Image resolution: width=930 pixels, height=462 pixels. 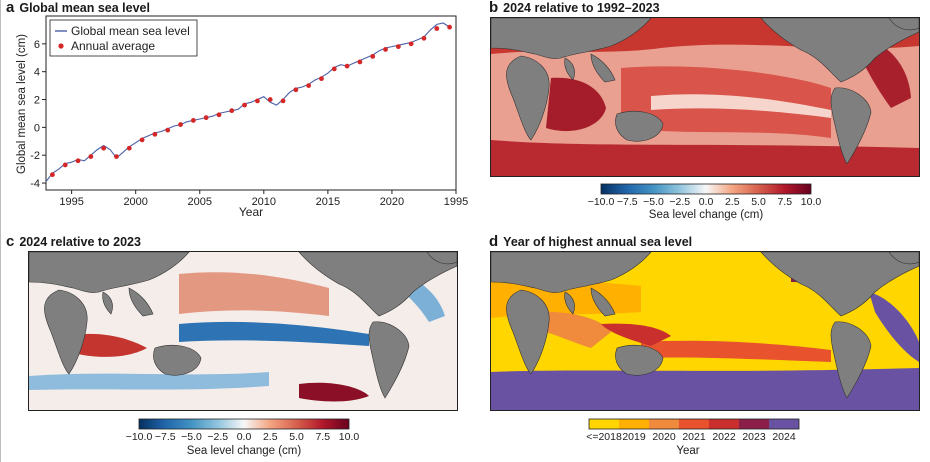 What do you see at coordinates (0, 231) in the screenshot?
I see `page-edge-line` at bounding box center [0, 231].